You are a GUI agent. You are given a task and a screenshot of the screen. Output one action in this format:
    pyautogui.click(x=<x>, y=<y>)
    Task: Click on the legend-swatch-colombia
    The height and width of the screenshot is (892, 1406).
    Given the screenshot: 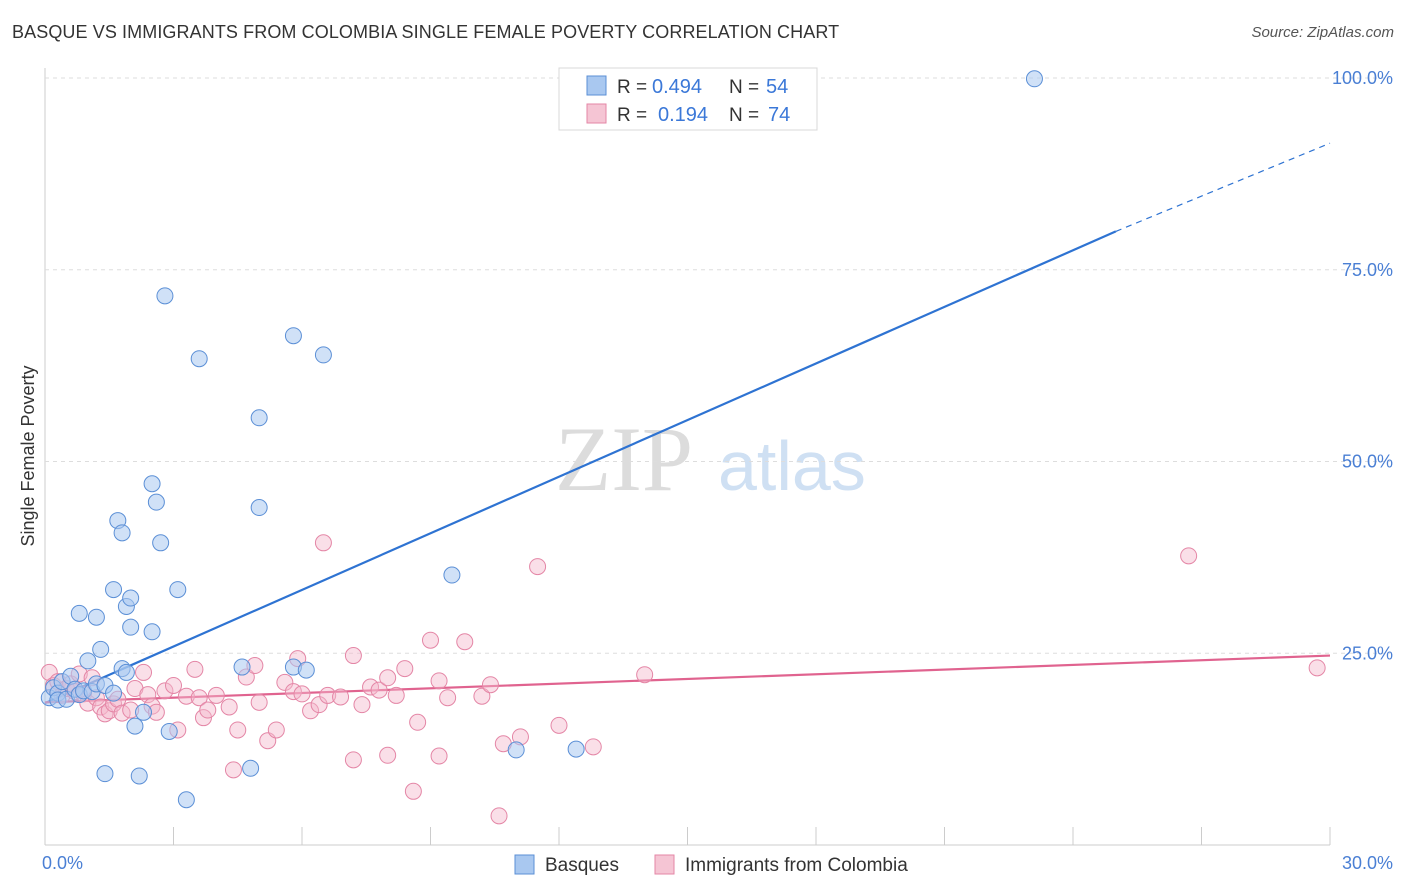 What is the action you would take?
    pyautogui.click(x=596, y=113)
    